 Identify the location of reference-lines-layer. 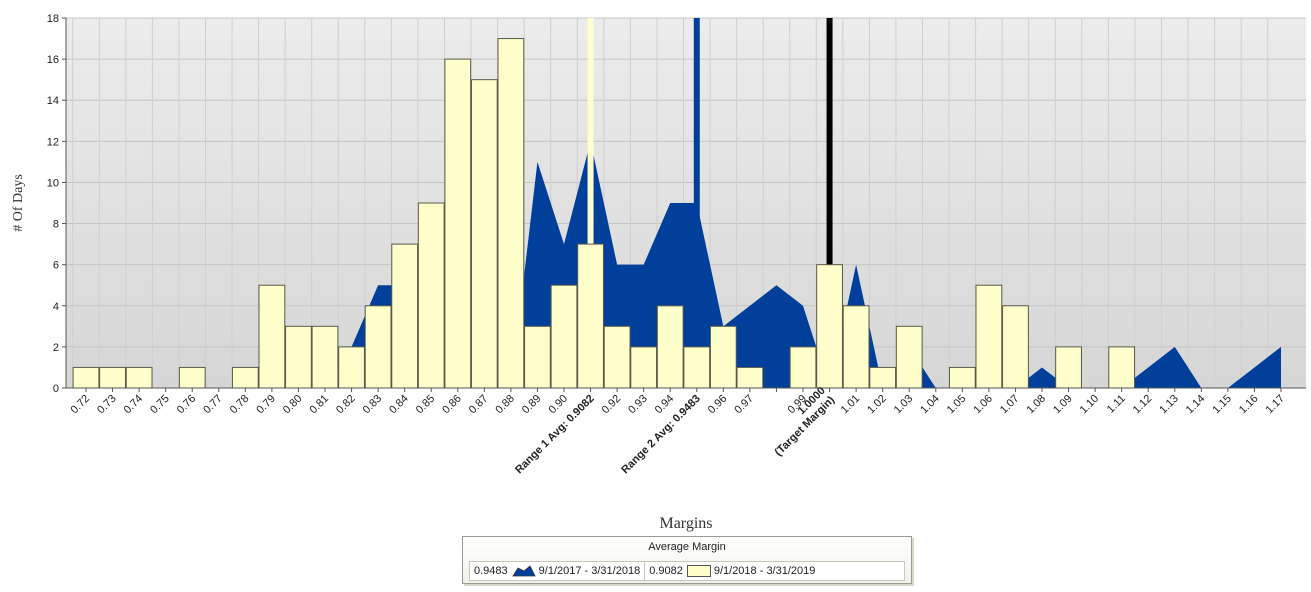
(710, 203).